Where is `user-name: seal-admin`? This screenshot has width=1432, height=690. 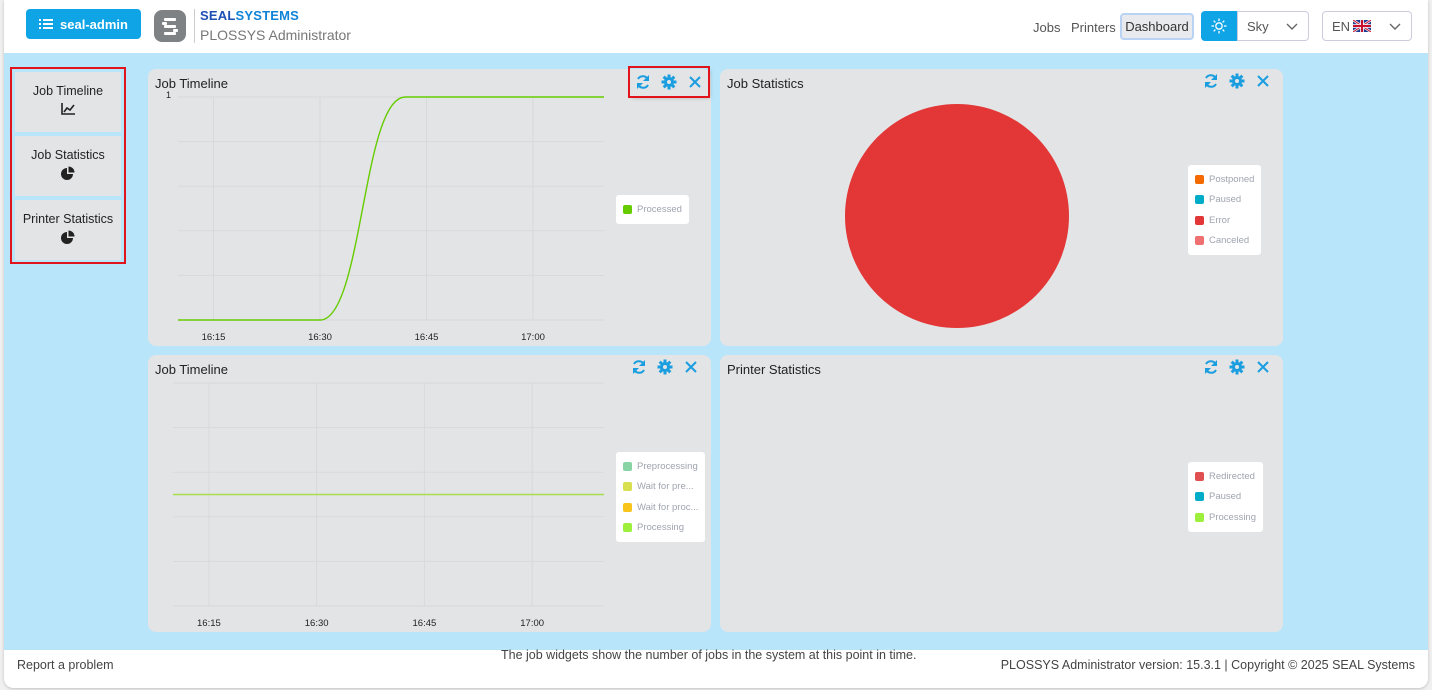
user-name: seal-admin is located at coordinates (94, 24).